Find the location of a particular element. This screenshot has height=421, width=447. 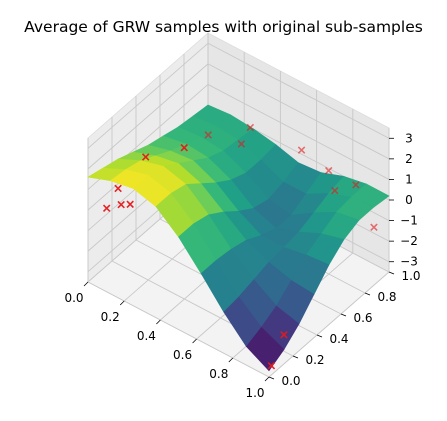

z-tick-label: −3 is located at coordinates (409, 262).